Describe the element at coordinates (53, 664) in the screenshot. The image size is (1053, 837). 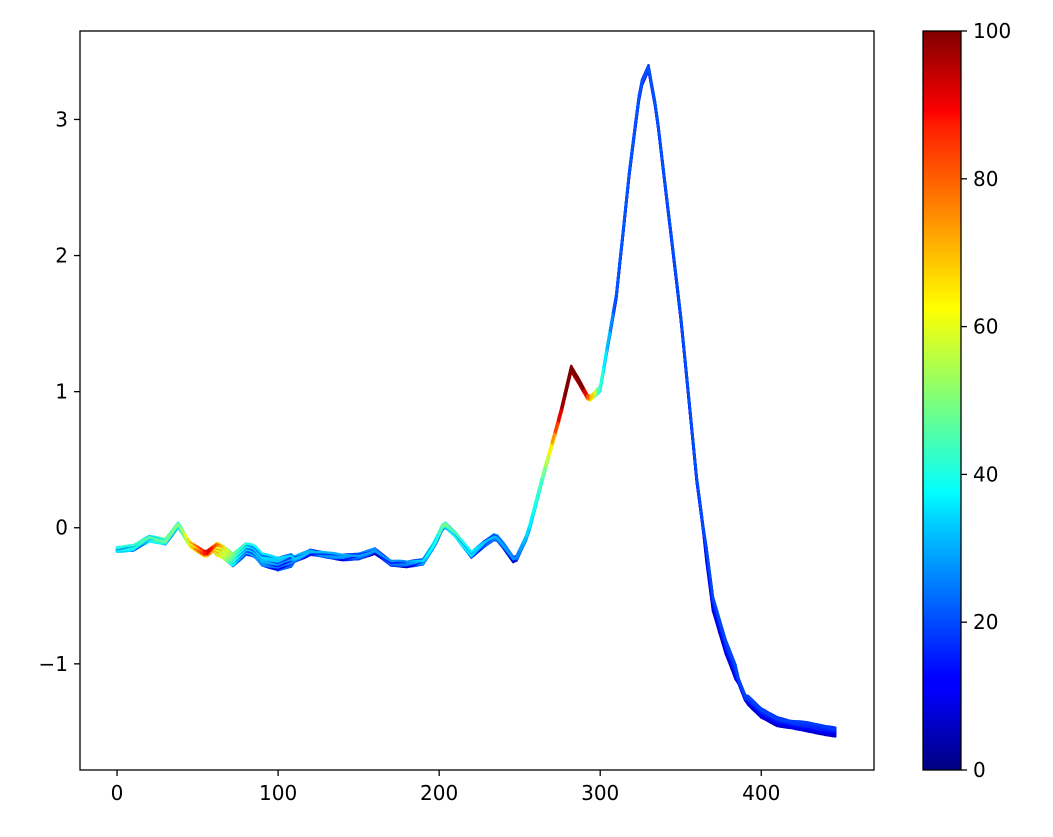
I see `y-tick-label: −1` at that location.